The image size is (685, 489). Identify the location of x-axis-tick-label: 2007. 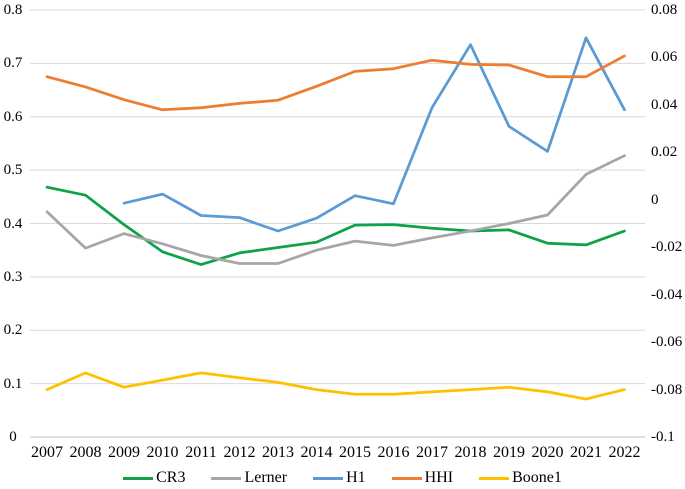
(47, 452).